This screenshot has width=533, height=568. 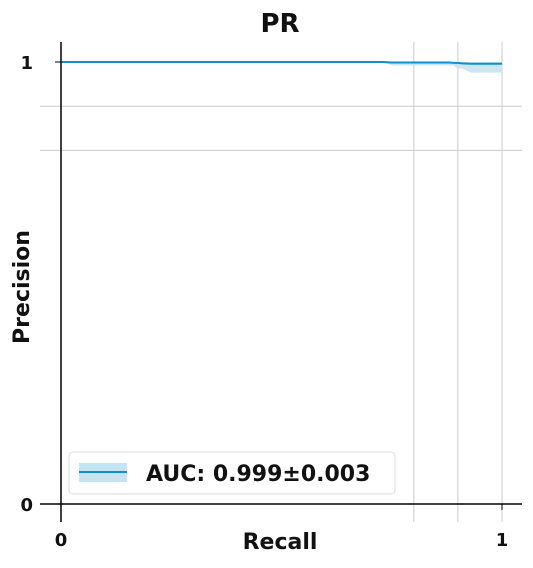 I want to click on x-tick-label-1: 1, so click(x=502, y=540).